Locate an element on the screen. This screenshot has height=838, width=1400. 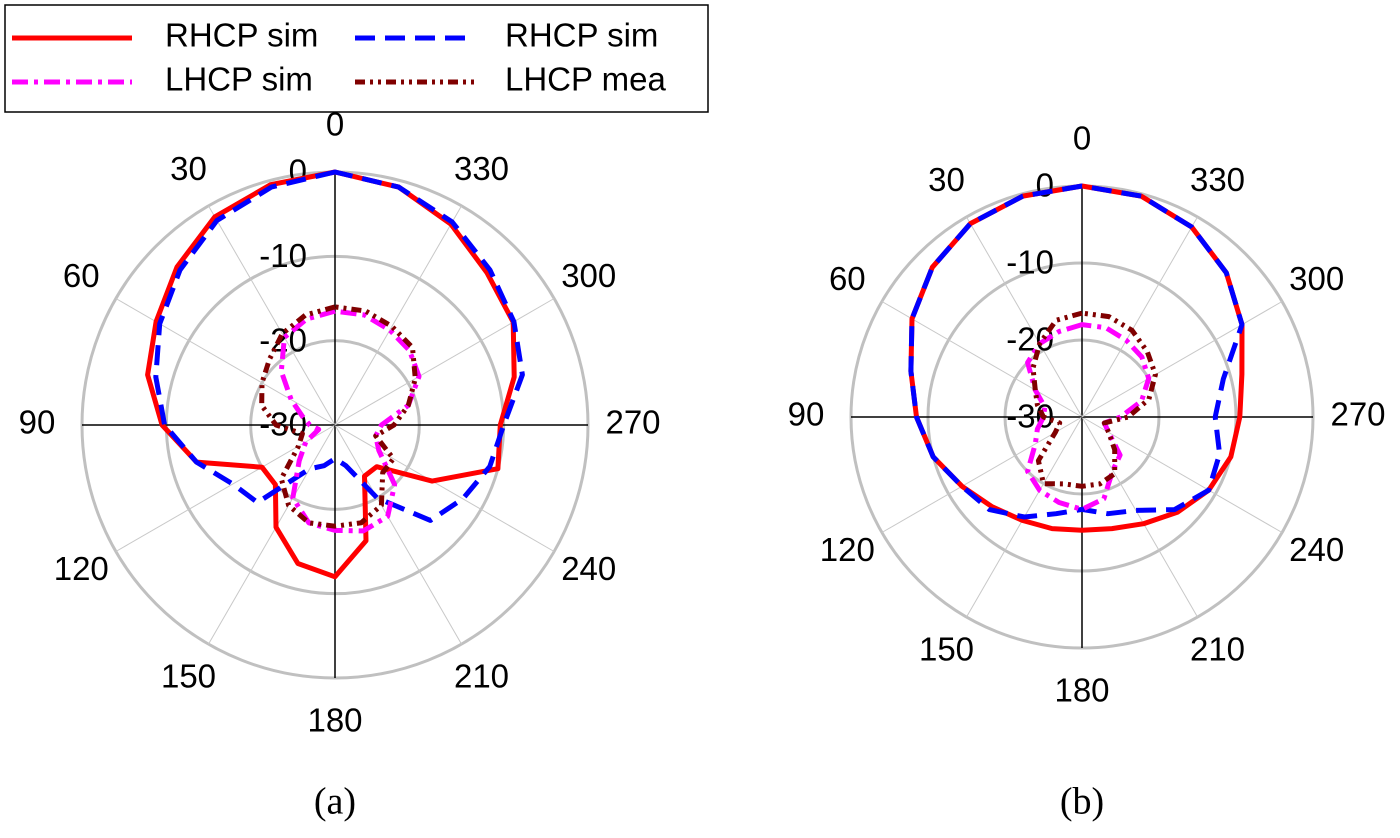
r-tick-label: -30 is located at coordinates (1030, 416).